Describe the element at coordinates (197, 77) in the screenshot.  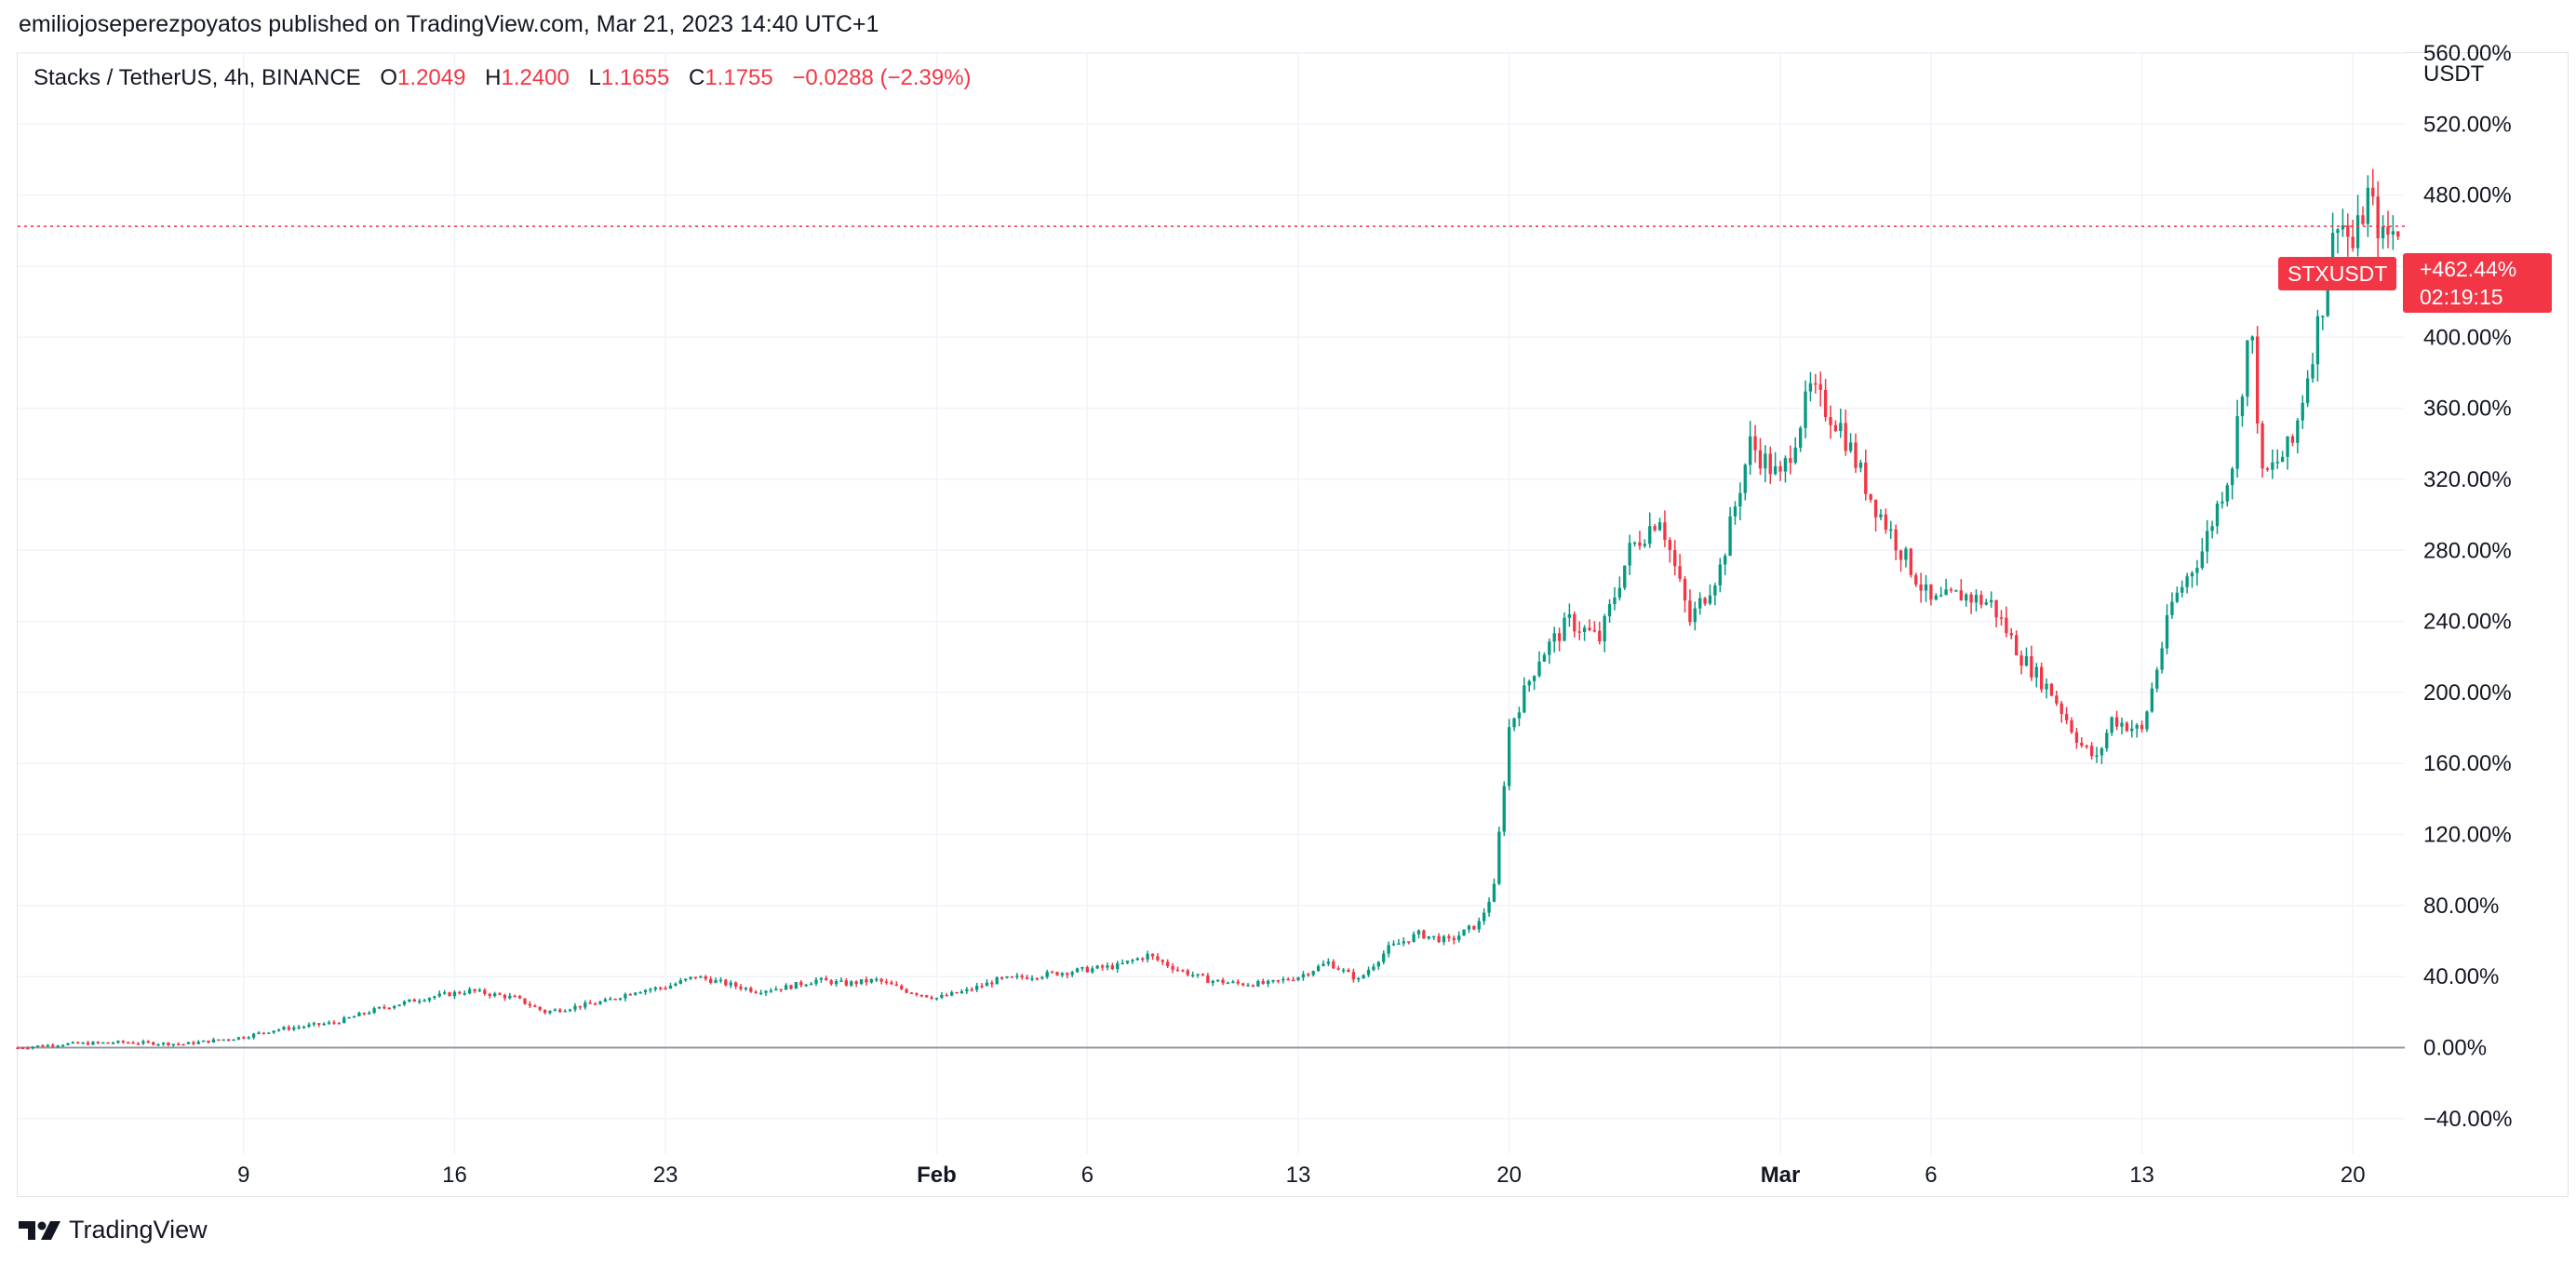
I see `legend-symbol: Stacks / TetherUS, 4h, BINANCE` at that location.